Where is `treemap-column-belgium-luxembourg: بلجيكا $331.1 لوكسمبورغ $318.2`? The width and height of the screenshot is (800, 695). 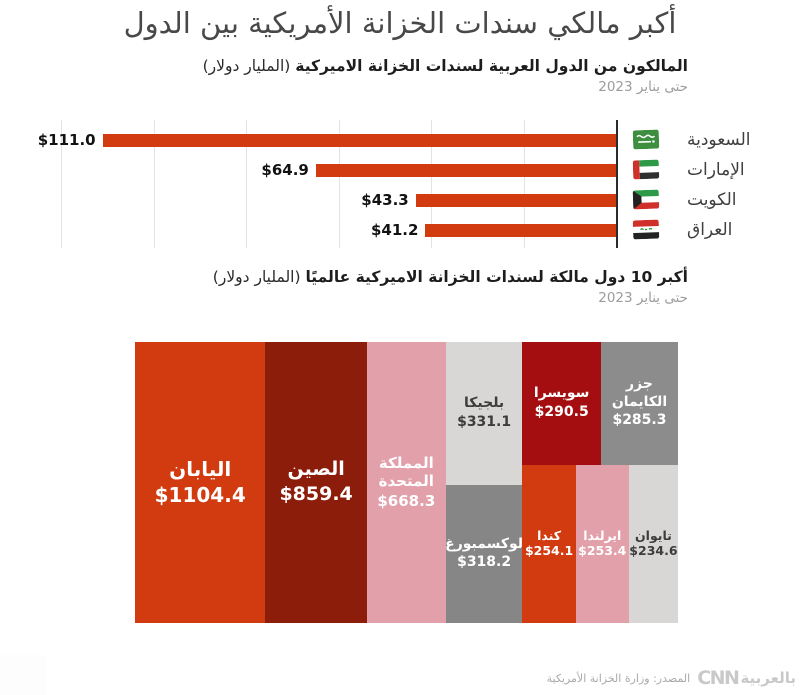
treemap-column-belgium-luxembourg: بلجيكا $331.1 لوكسمبورغ $318.2 is located at coordinates (484, 482).